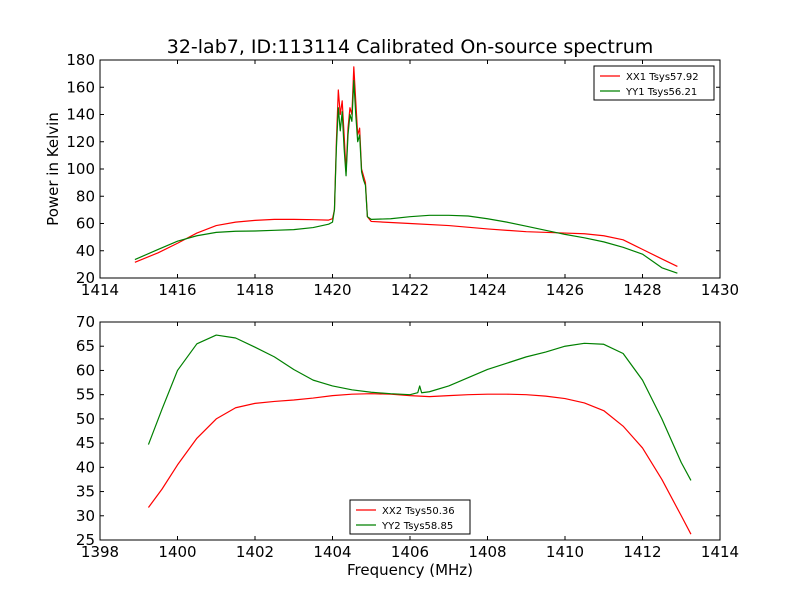 The image size is (800, 600). What do you see at coordinates (565, 552) in the screenshot?
I see `x-tick-label: 1410` at bounding box center [565, 552].